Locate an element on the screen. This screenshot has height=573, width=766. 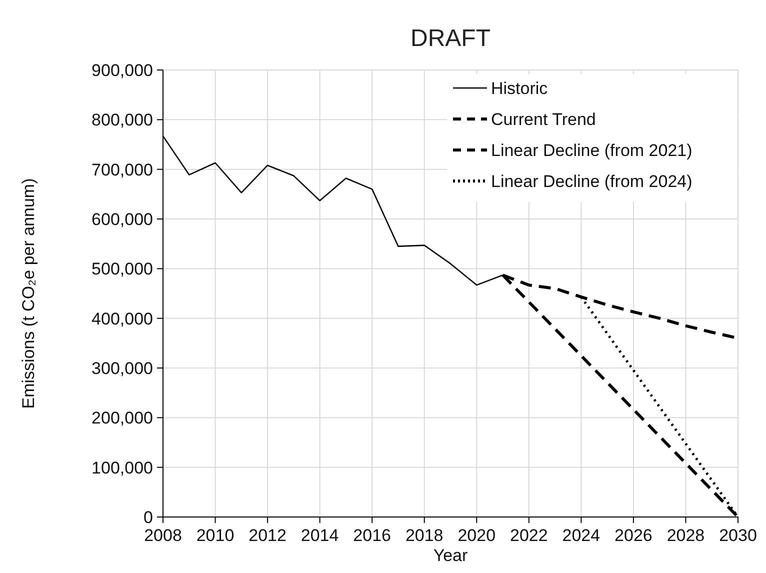
y-tick-label: 800,000 is located at coordinates (122, 120).